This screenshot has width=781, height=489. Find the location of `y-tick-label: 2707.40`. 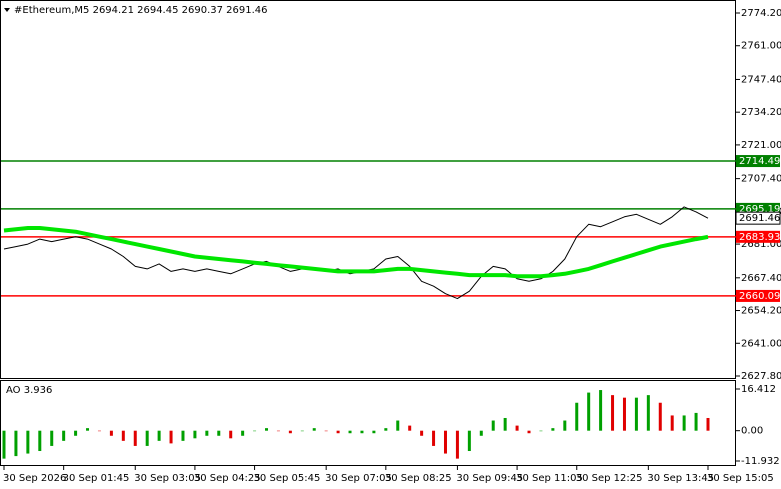

y-tick-label: 2707.40 is located at coordinates (761, 179).